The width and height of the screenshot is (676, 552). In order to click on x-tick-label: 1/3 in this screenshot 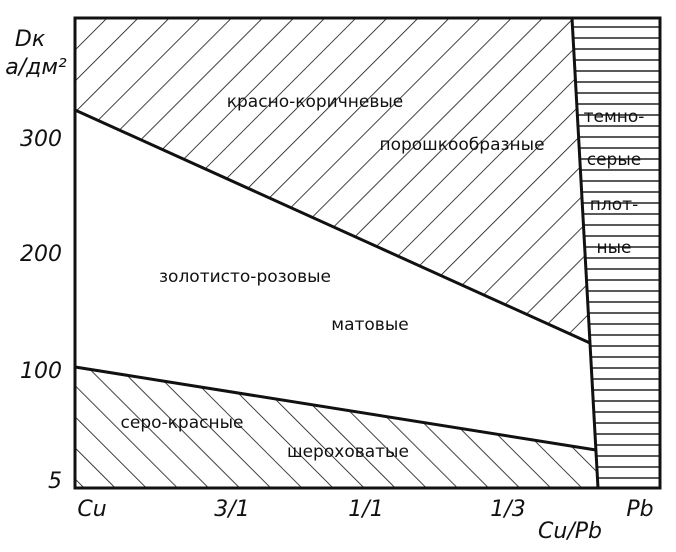, I will do `click(507, 509)`.